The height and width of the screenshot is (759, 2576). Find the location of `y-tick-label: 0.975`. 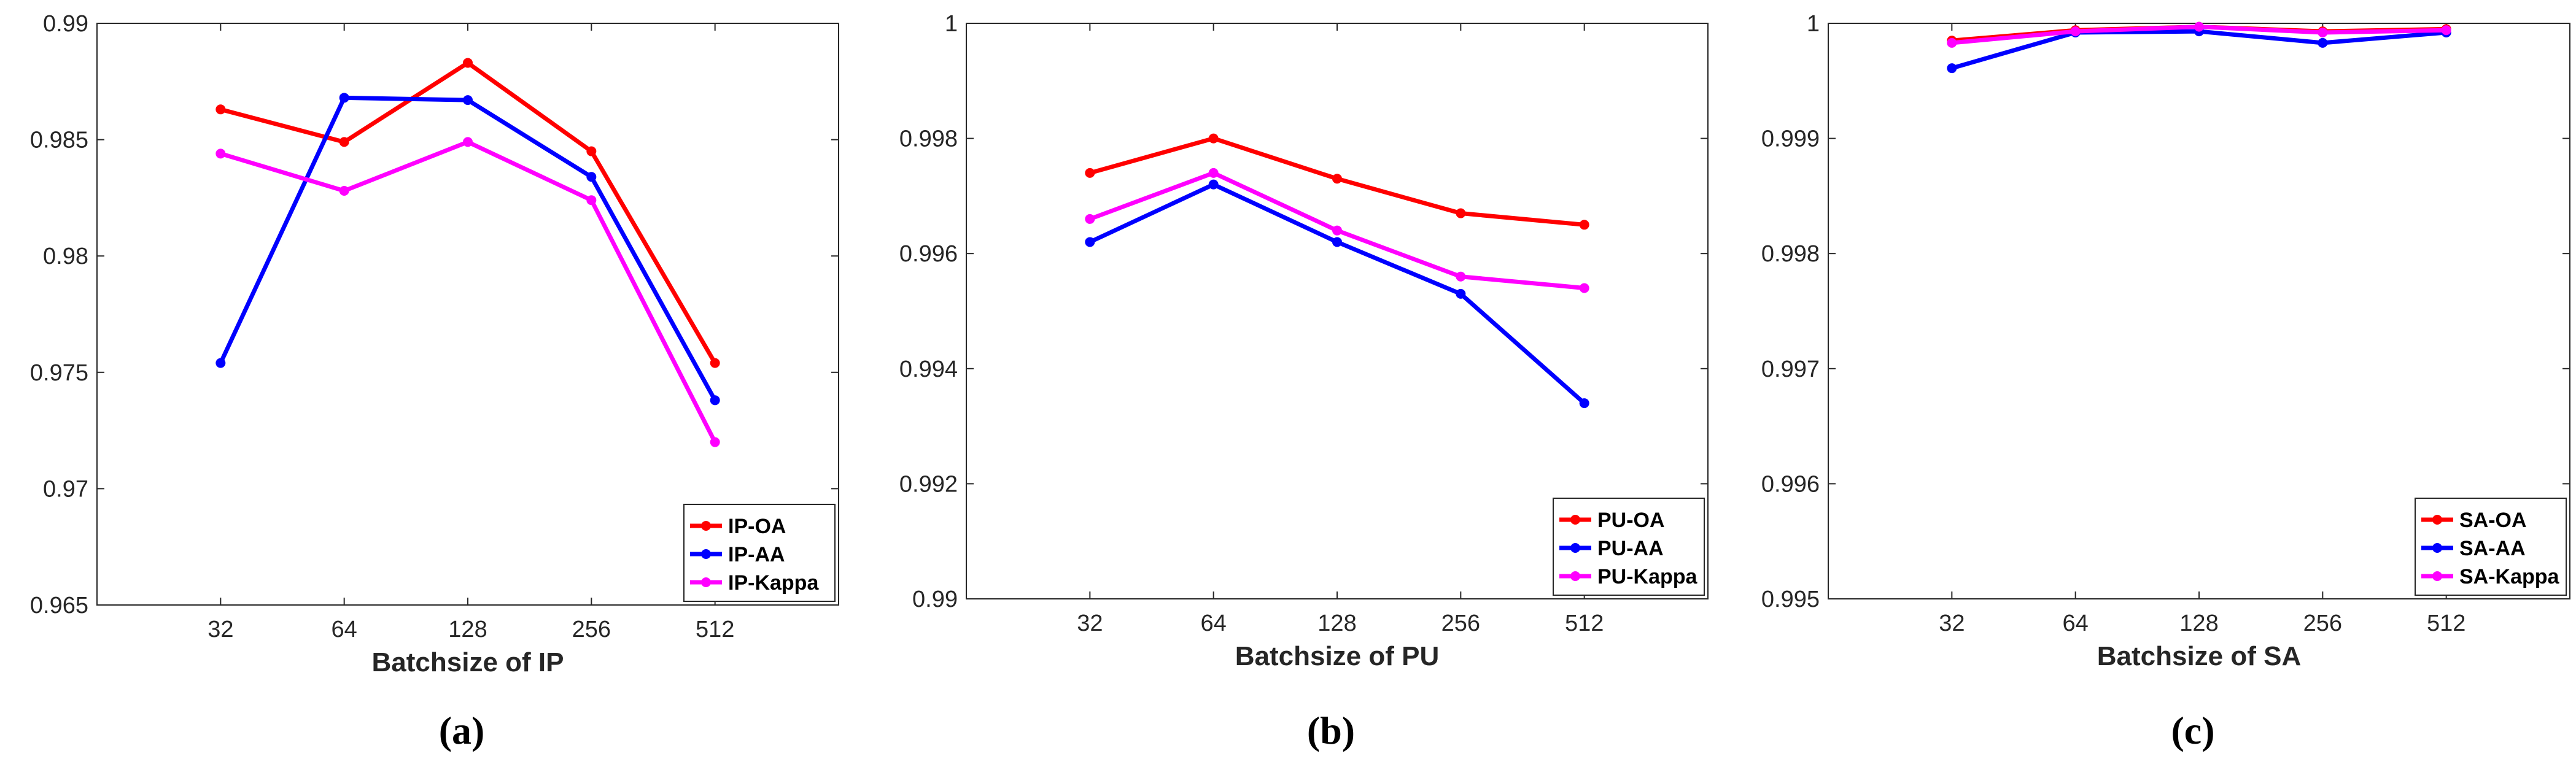

y-tick-label: 0.975 is located at coordinates (59, 373).